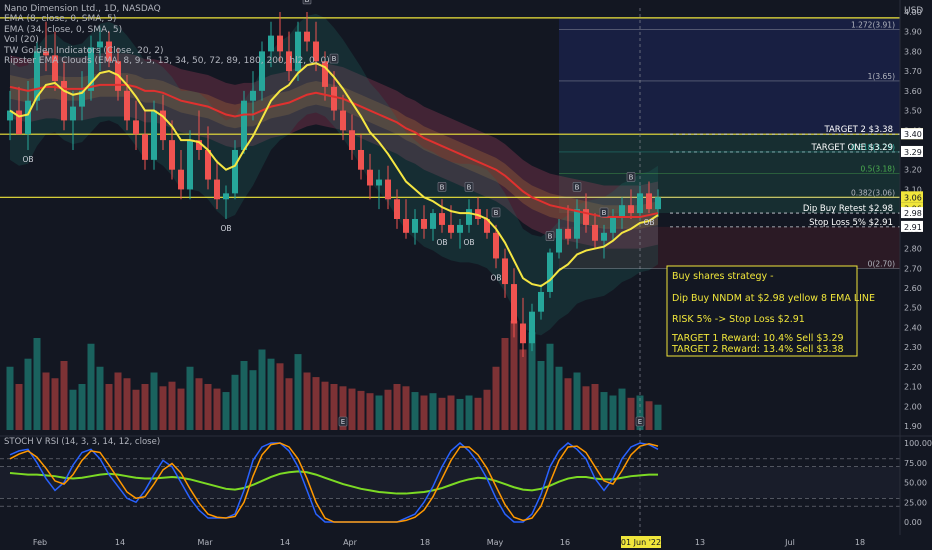 The image size is (932, 550). What do you see at coordinates (495, 542) in the screenshot?
I see `time-tick-6: May` at bounding box center [495, 542].